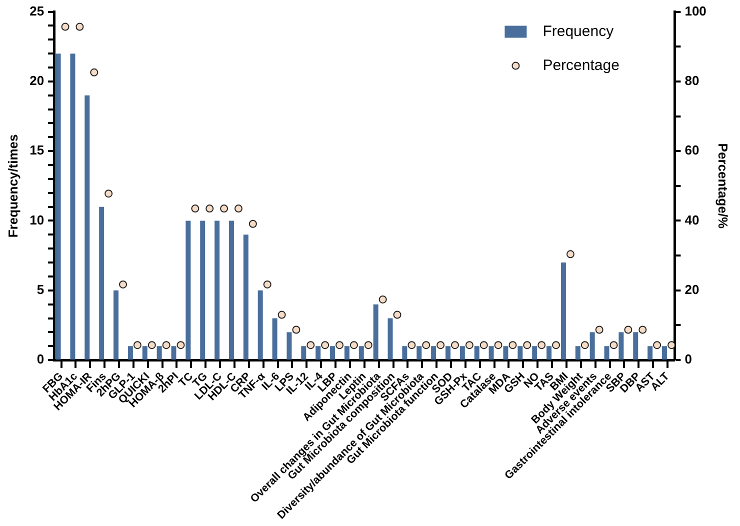 This screenshot has width=740, height=526. Describe the element at coordinates (692, 80) in the screenshot. I see `y2-tick-label: 80` at that location.